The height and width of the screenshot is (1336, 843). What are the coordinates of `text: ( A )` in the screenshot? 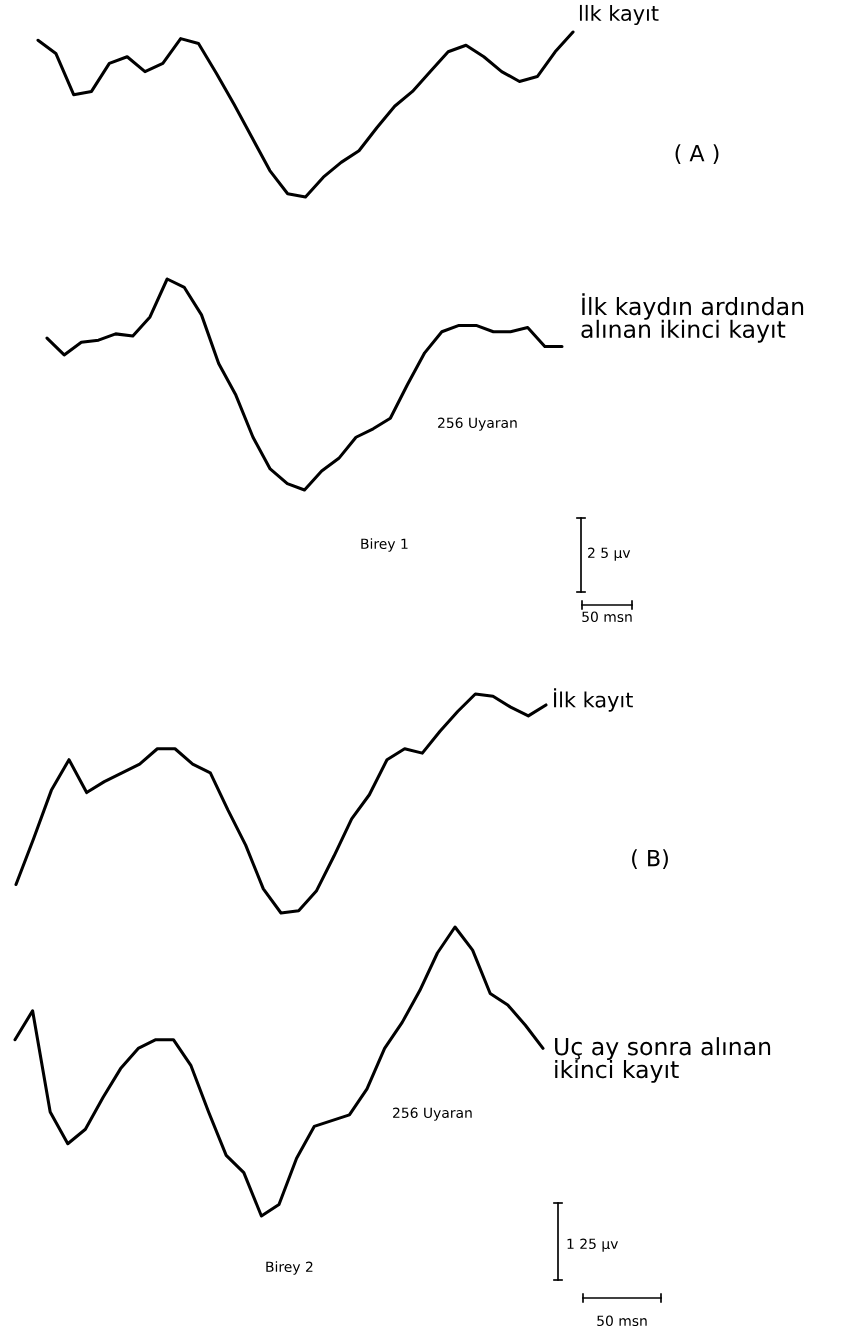 It's located at (697, 154).